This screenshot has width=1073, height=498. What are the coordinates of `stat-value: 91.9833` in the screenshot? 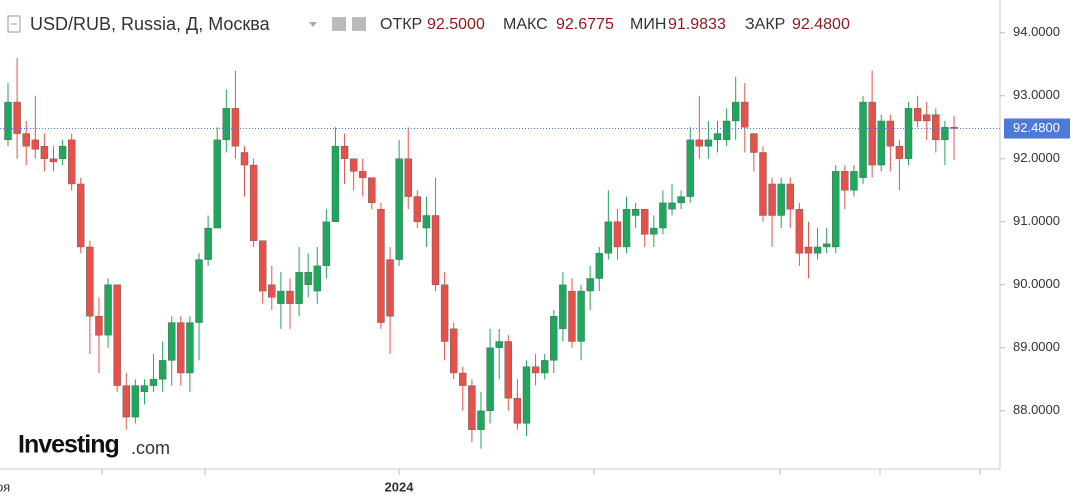 It's located at (697, 24).